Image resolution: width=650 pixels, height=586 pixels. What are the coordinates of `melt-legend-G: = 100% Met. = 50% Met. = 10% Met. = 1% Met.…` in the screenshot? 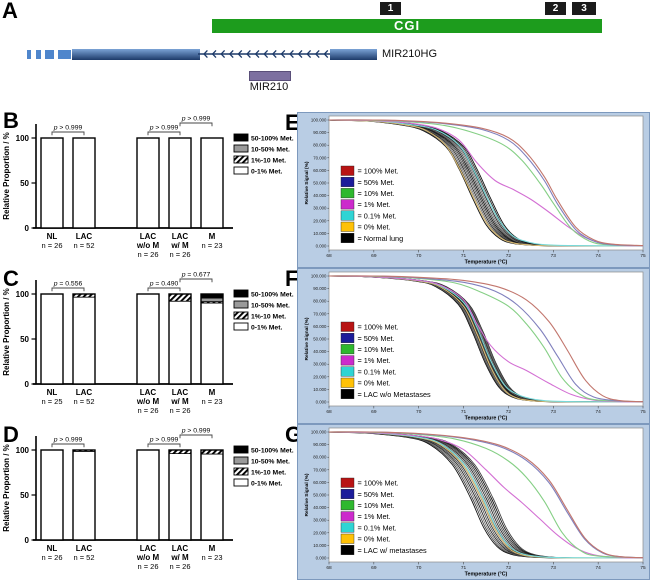 It's located at (383, 516).